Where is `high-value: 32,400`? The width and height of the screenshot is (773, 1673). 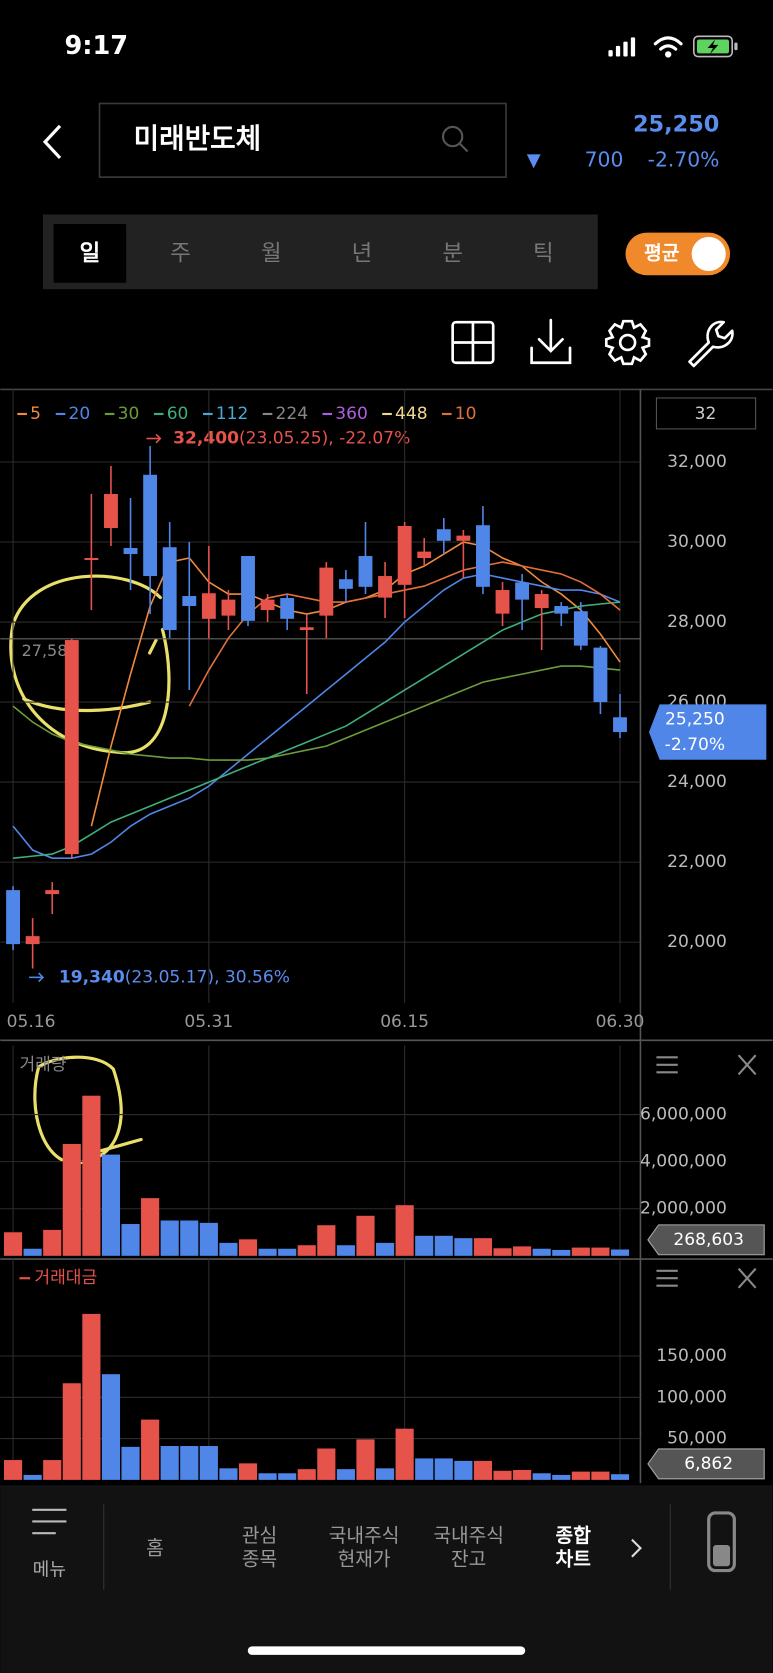
high-value: 32,400 is located at coordinates (206, 439).